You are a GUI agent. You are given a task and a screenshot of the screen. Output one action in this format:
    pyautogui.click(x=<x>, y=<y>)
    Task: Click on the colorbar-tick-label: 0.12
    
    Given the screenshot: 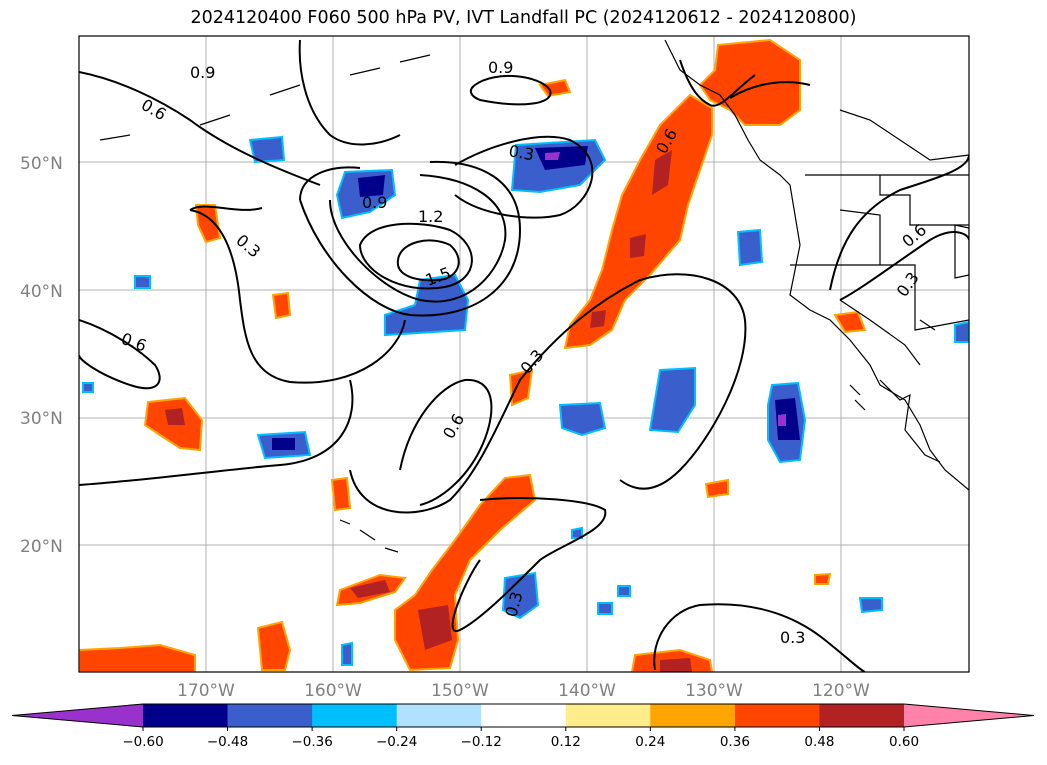 What is the action you would take?
    pyautogui.click(x=566, y=742)
    